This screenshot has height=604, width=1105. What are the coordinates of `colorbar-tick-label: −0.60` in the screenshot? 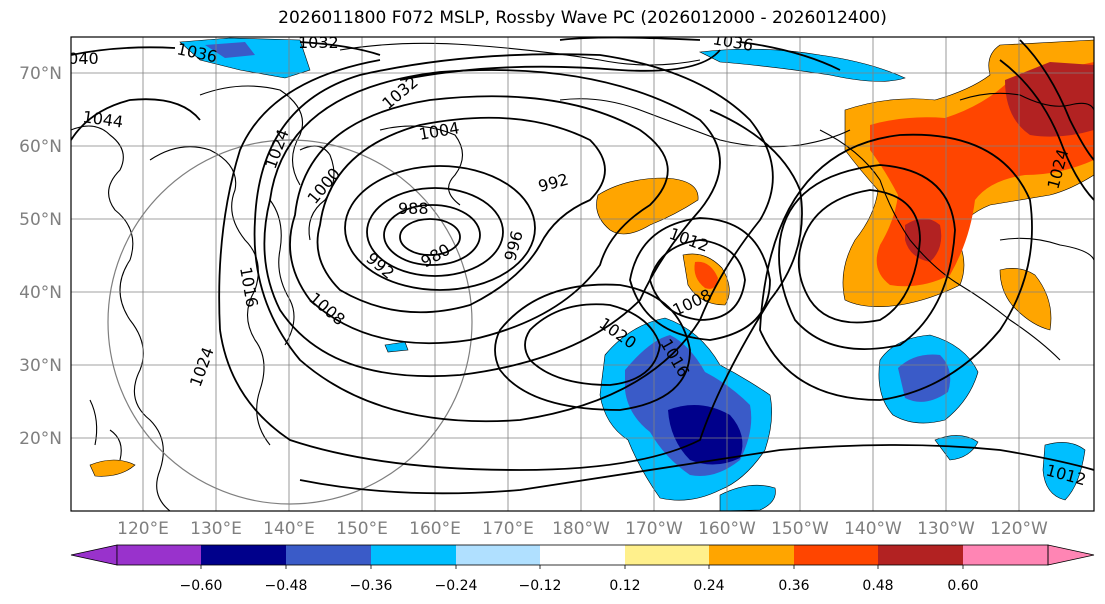 It's located at (201, 586).